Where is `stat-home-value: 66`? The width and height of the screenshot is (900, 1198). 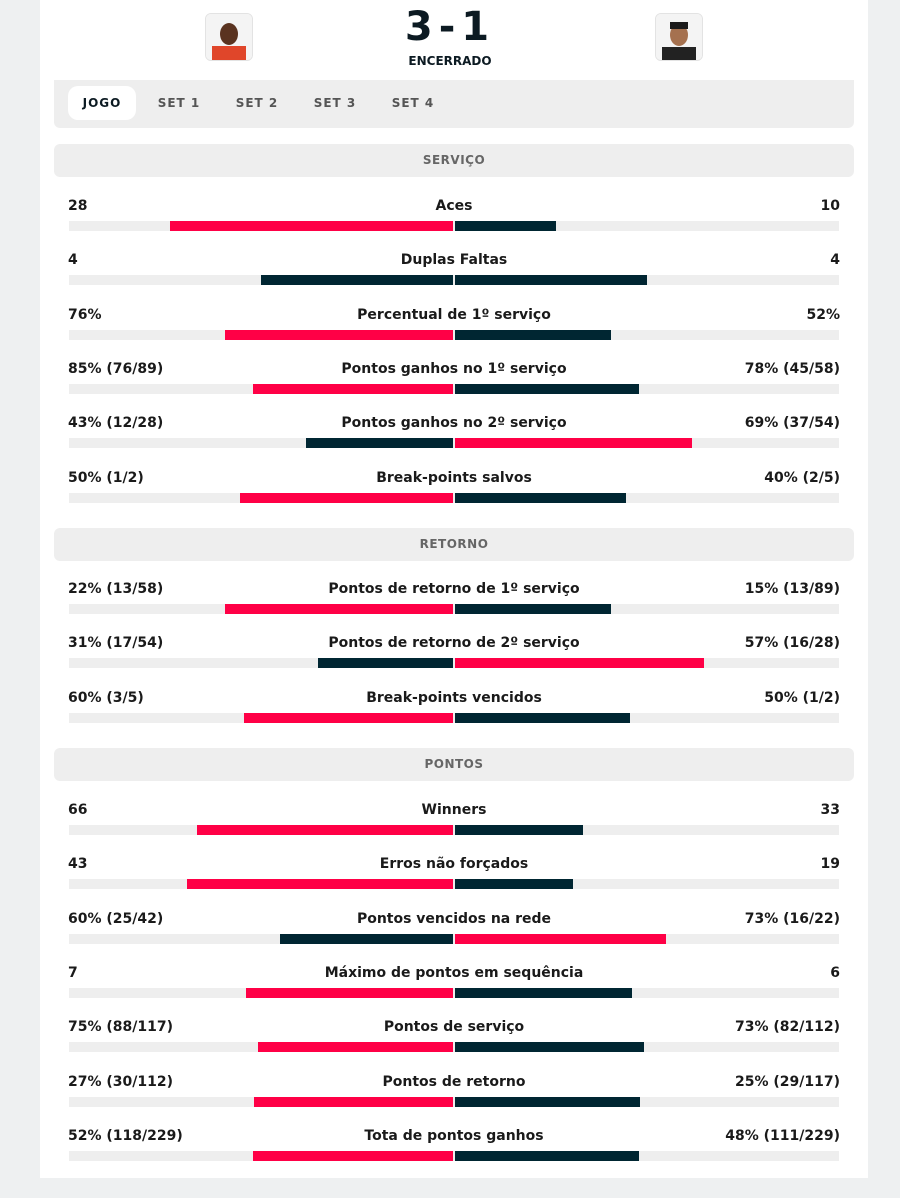 stat-home-value: 66 is located at coordinates (78, 810).